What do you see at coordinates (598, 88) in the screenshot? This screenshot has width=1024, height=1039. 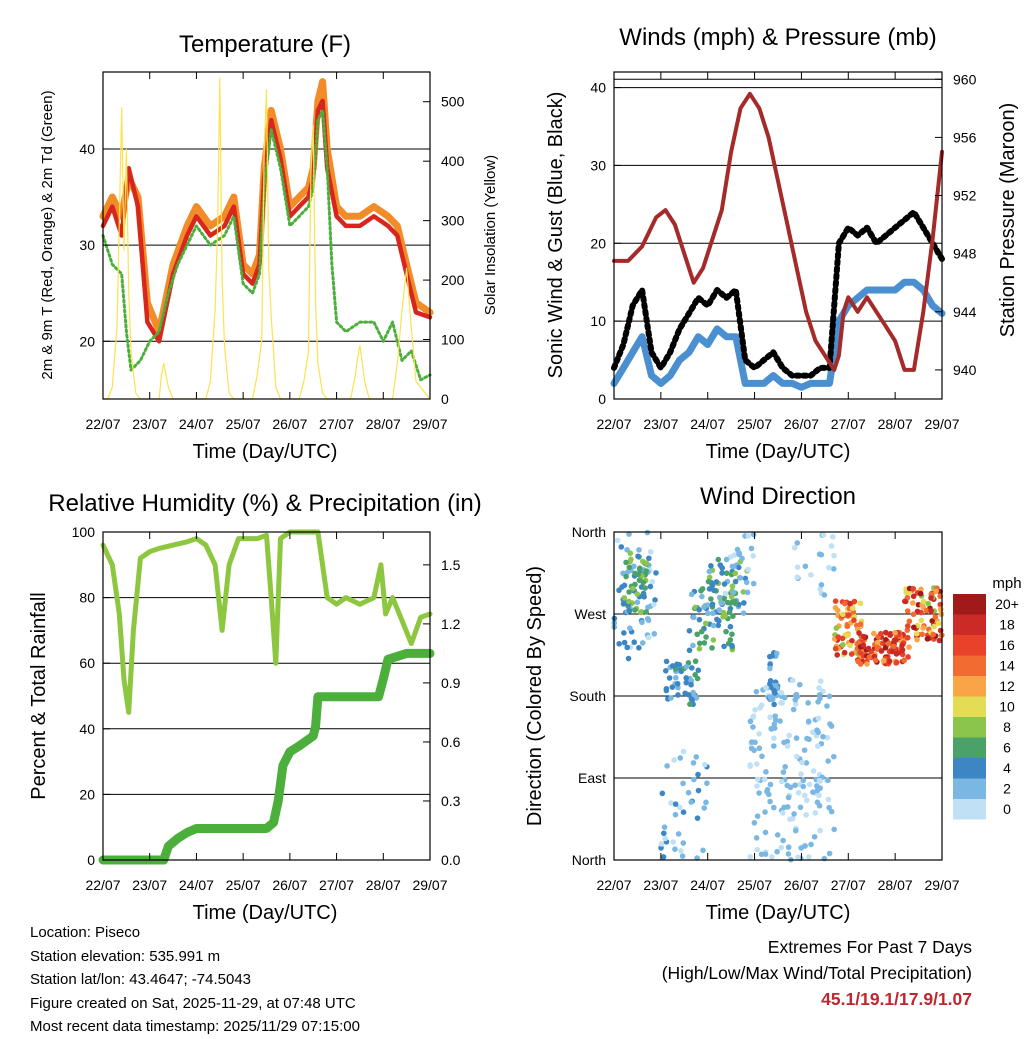 I see `winds-ytick-label: 40` at bounding box center [598, 88].